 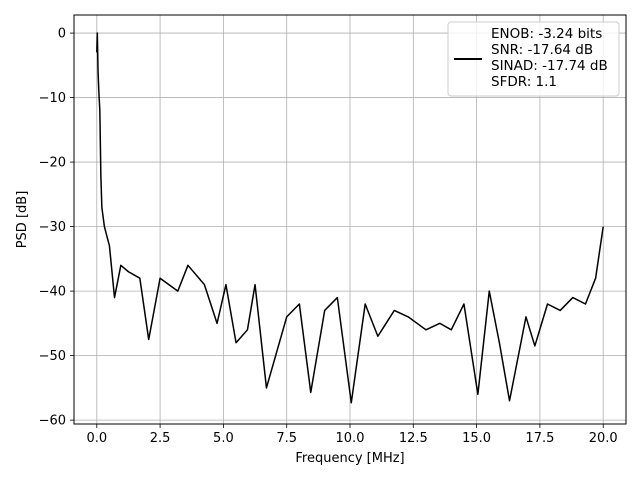 I want to click on y-axis-label: PSD [dB], so click(x=22, y=220).